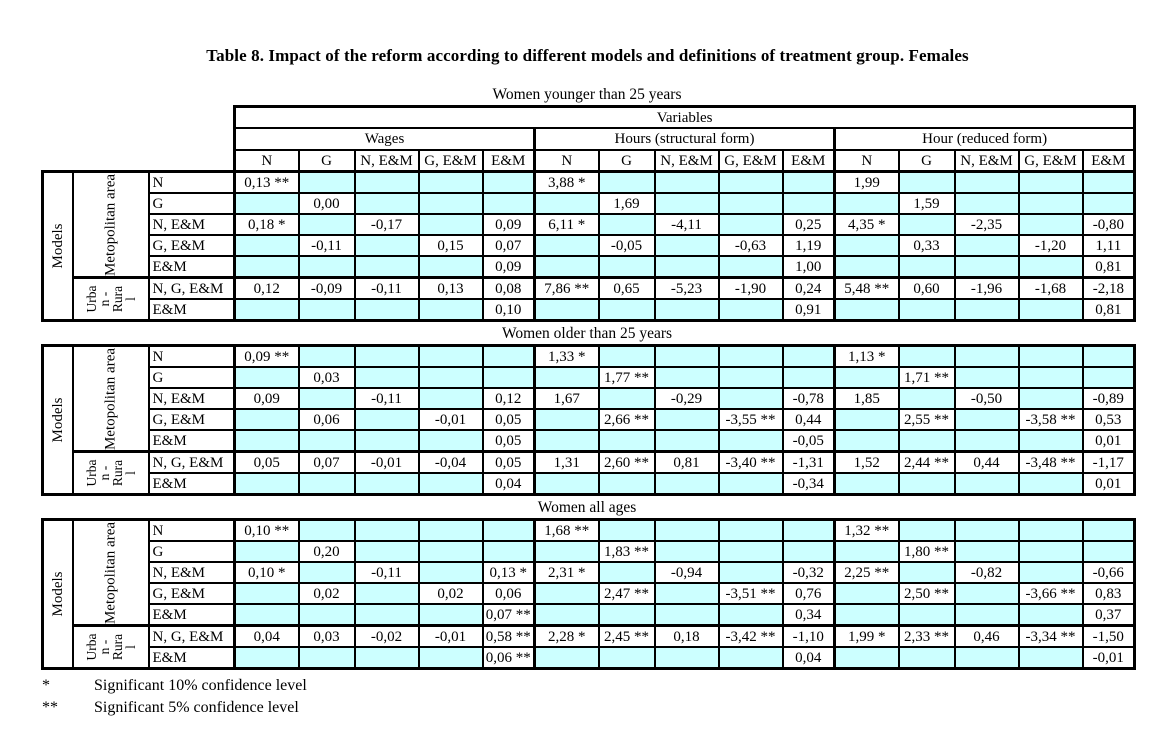 The image size is (1175, 740). Describe the element at coordinates (808, 310) in the screenshot. I see `table-cell: 0,91` at that location.